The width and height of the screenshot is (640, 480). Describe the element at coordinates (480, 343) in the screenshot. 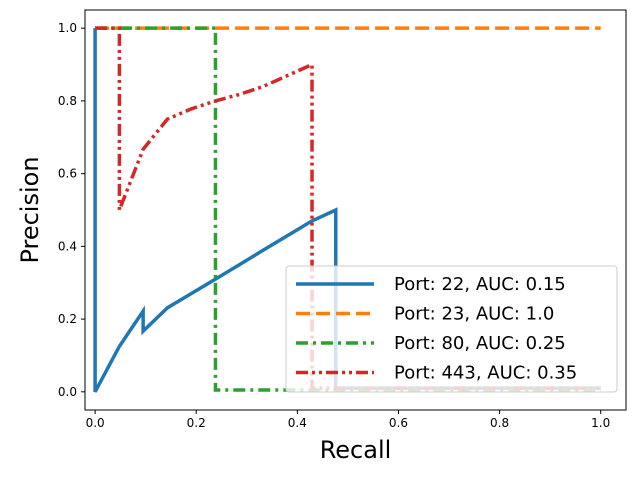

I see `legend-label-2: Port: 80, AUC: 0.25` at that location.